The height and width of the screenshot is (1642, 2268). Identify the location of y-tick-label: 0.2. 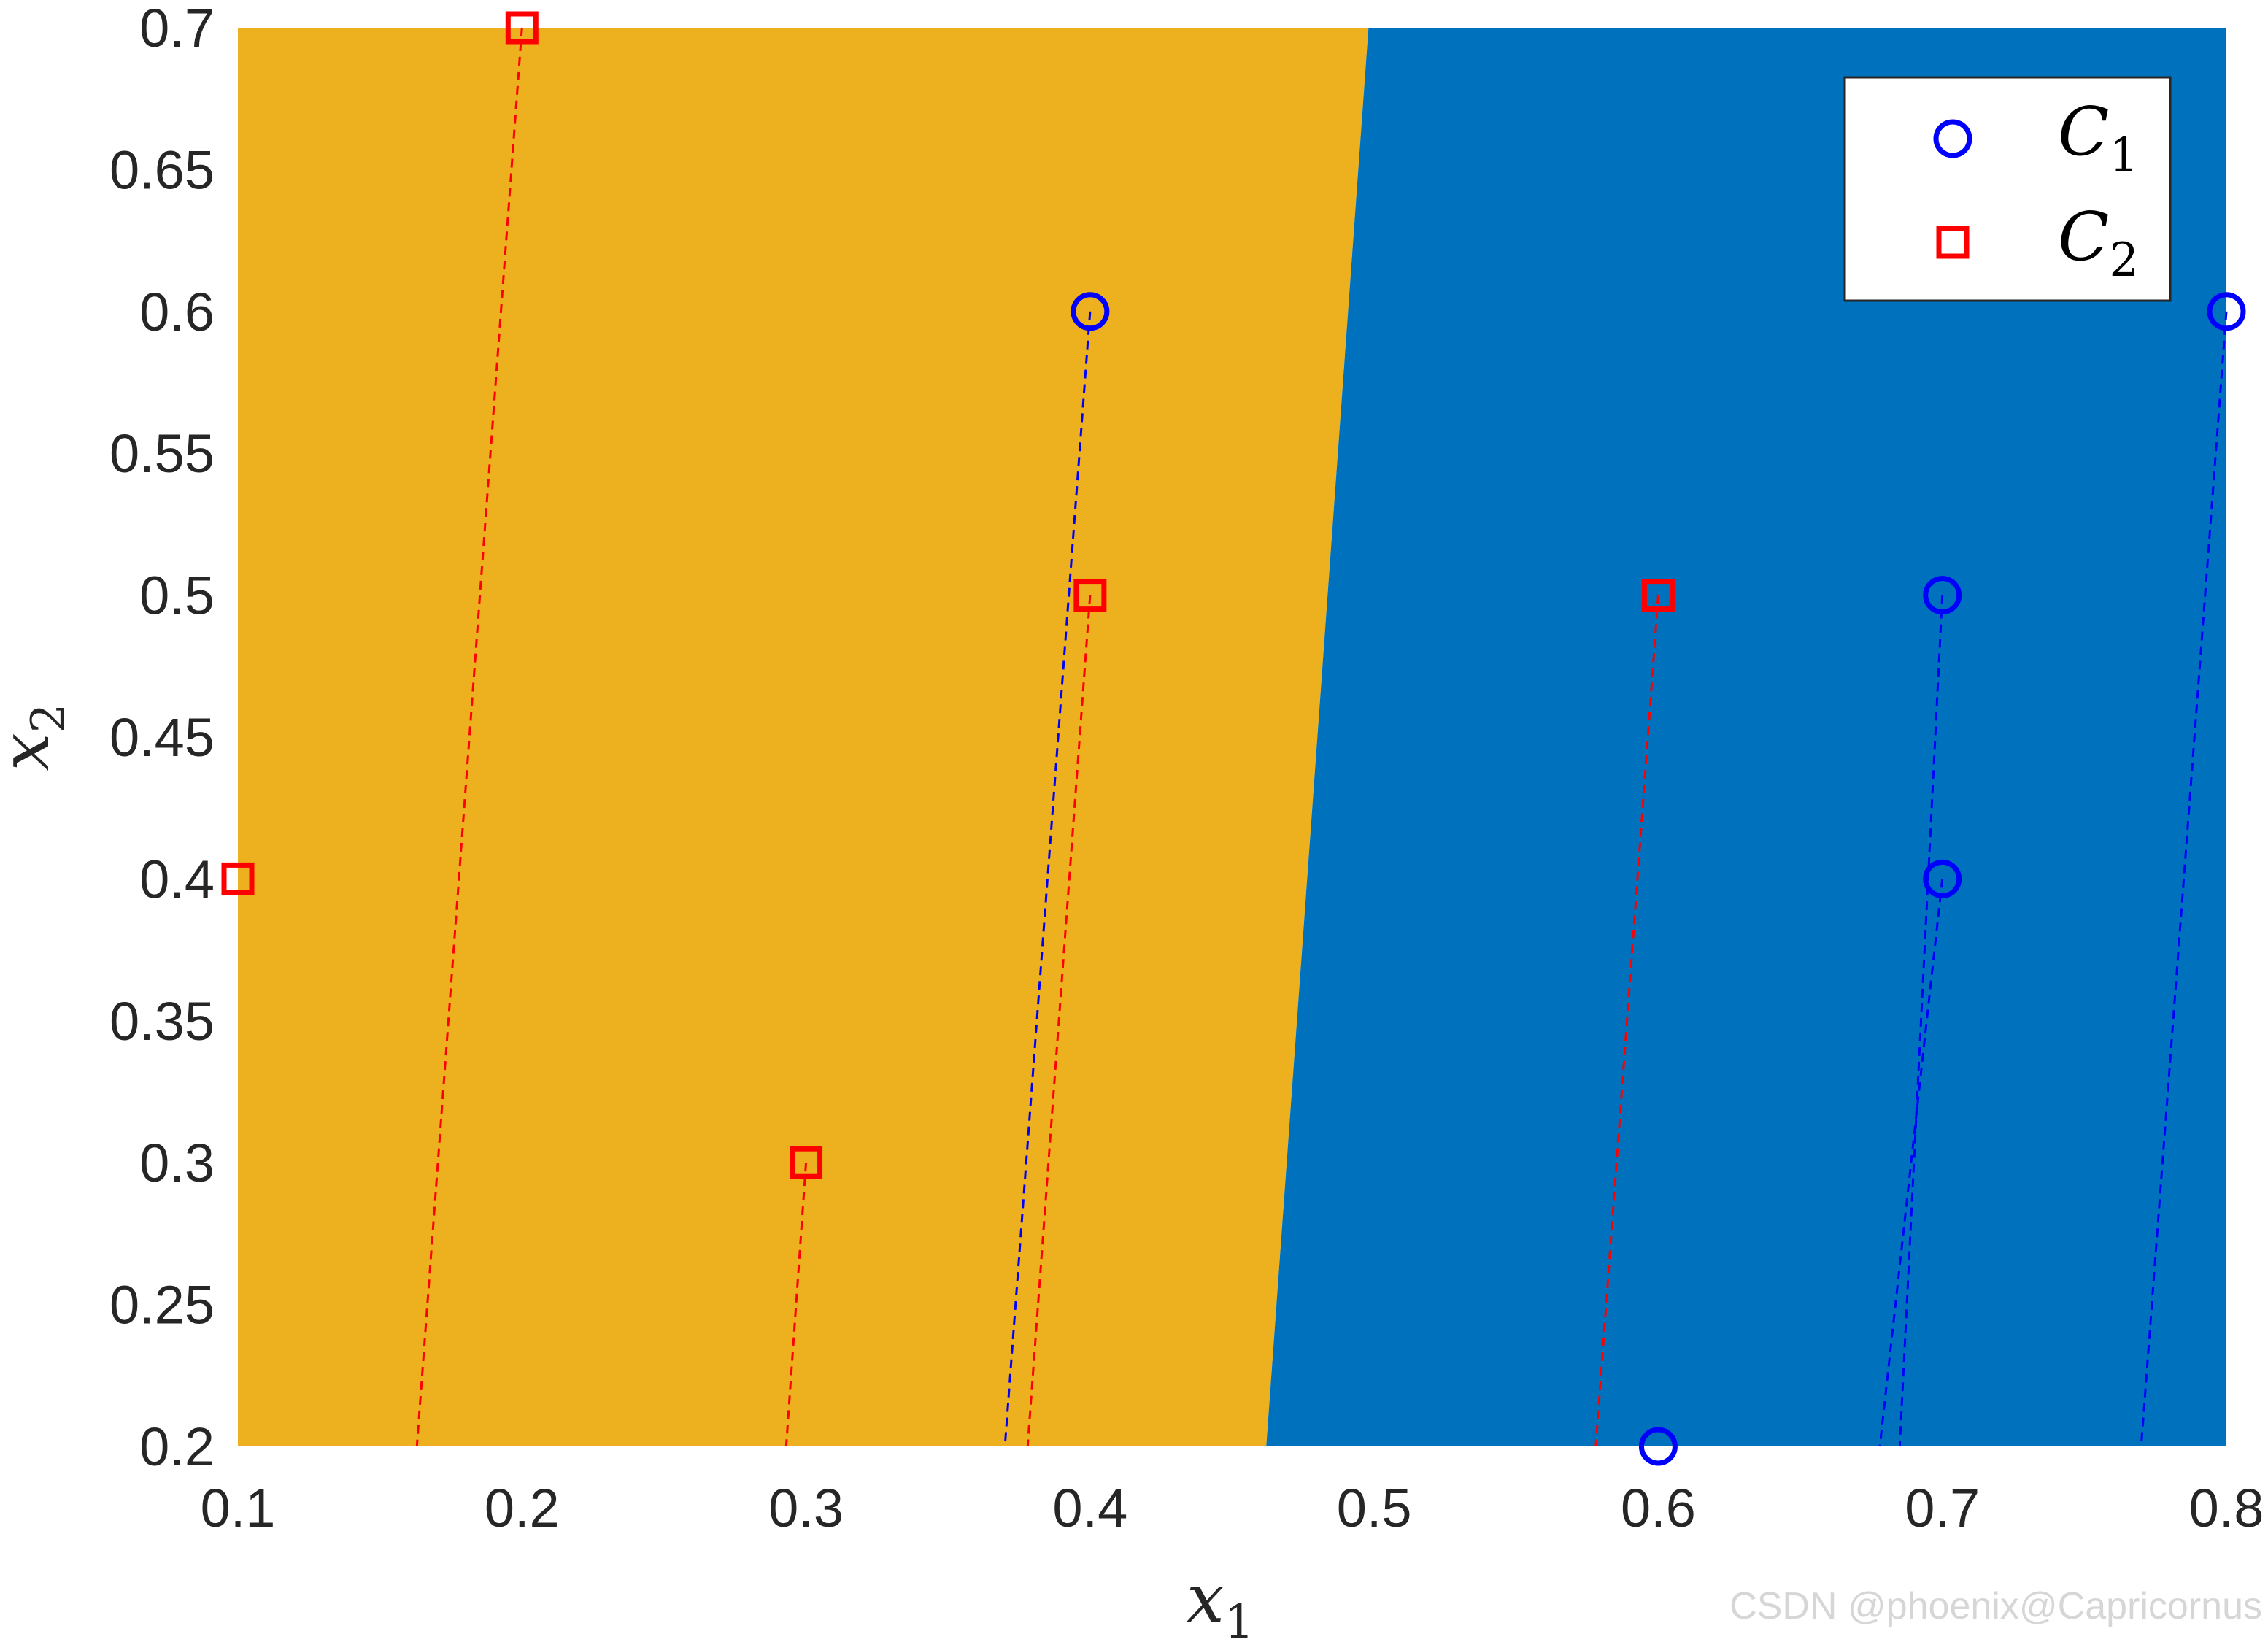
(177, 1446).